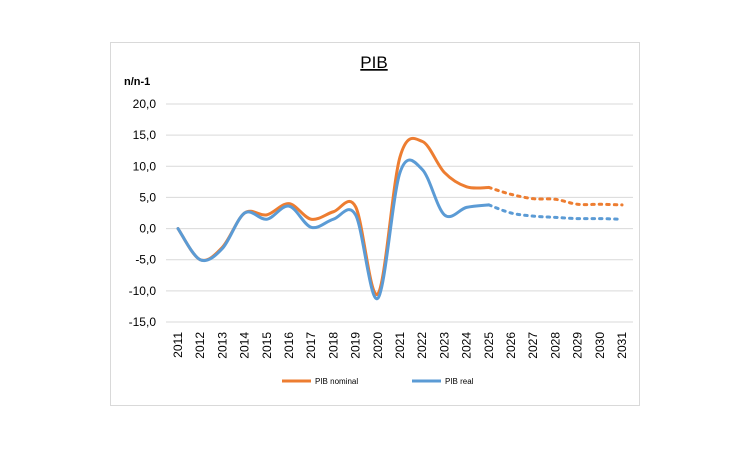 This screenshot has height=450, width=740. What do you see at coordinates (145, 135) in the screenshot?
I see `y-tick-label: 15,0` at bounding box center [145, 135].